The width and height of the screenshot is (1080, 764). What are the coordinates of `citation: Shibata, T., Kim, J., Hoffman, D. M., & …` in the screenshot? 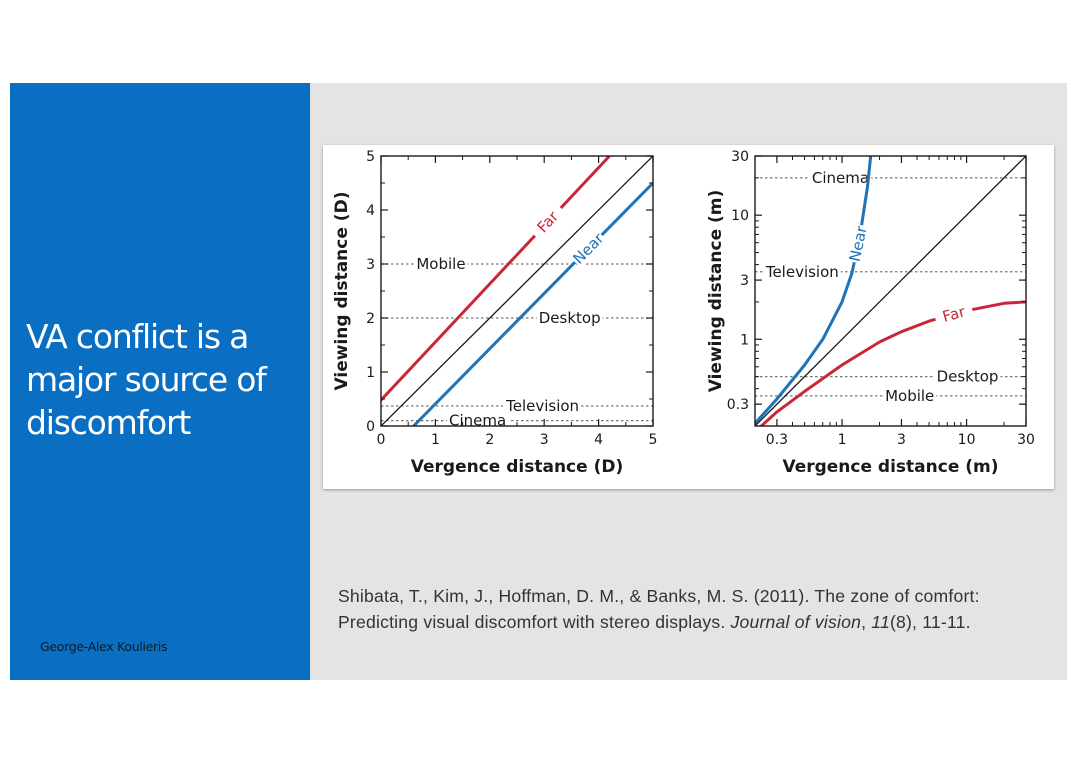 It's located at (678, 609).